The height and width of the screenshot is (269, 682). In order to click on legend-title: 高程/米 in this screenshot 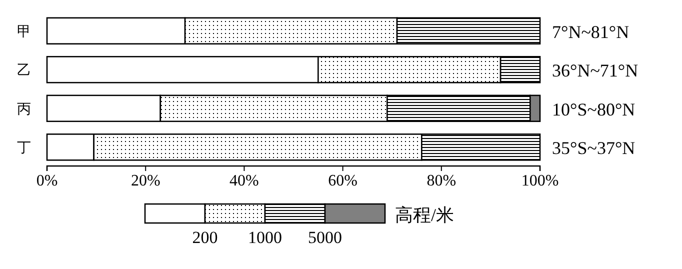, I will do `click(424, 215)`.